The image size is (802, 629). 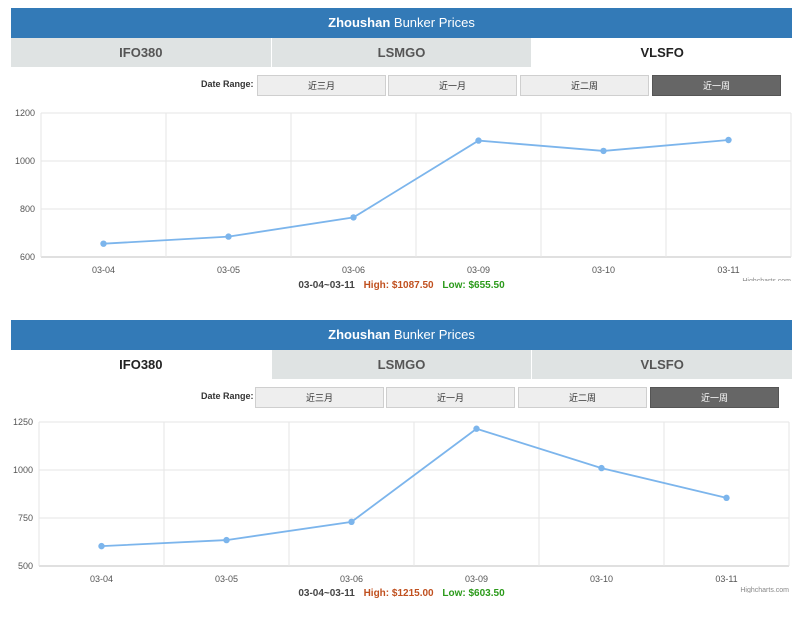 I want to click on summary-low: Low: $655.50, so click(x=473, y=285).